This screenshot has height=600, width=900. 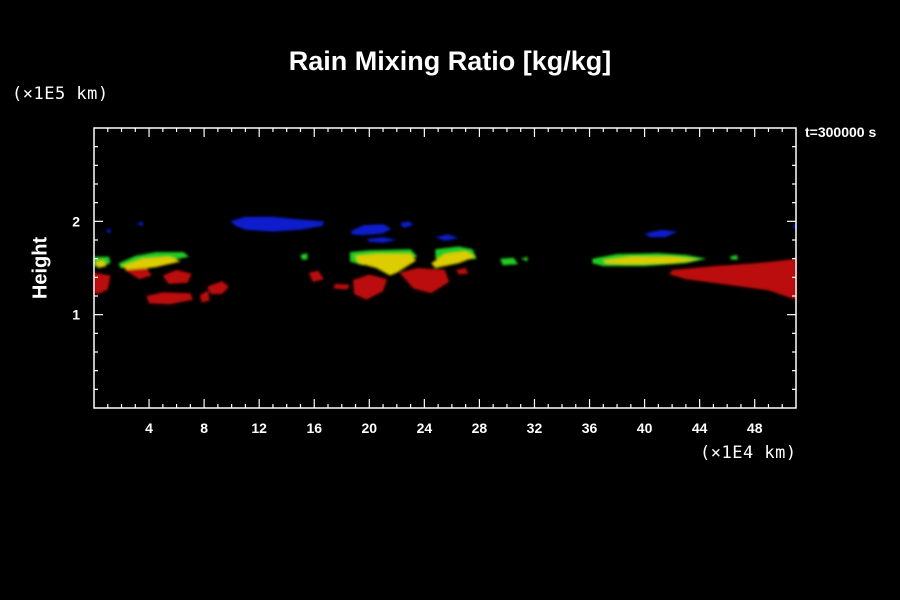 What do you see at coordinates (370, 428) in the screenshot?
I see `x-tick-label-20: 20` at bounding box center [370, 428].